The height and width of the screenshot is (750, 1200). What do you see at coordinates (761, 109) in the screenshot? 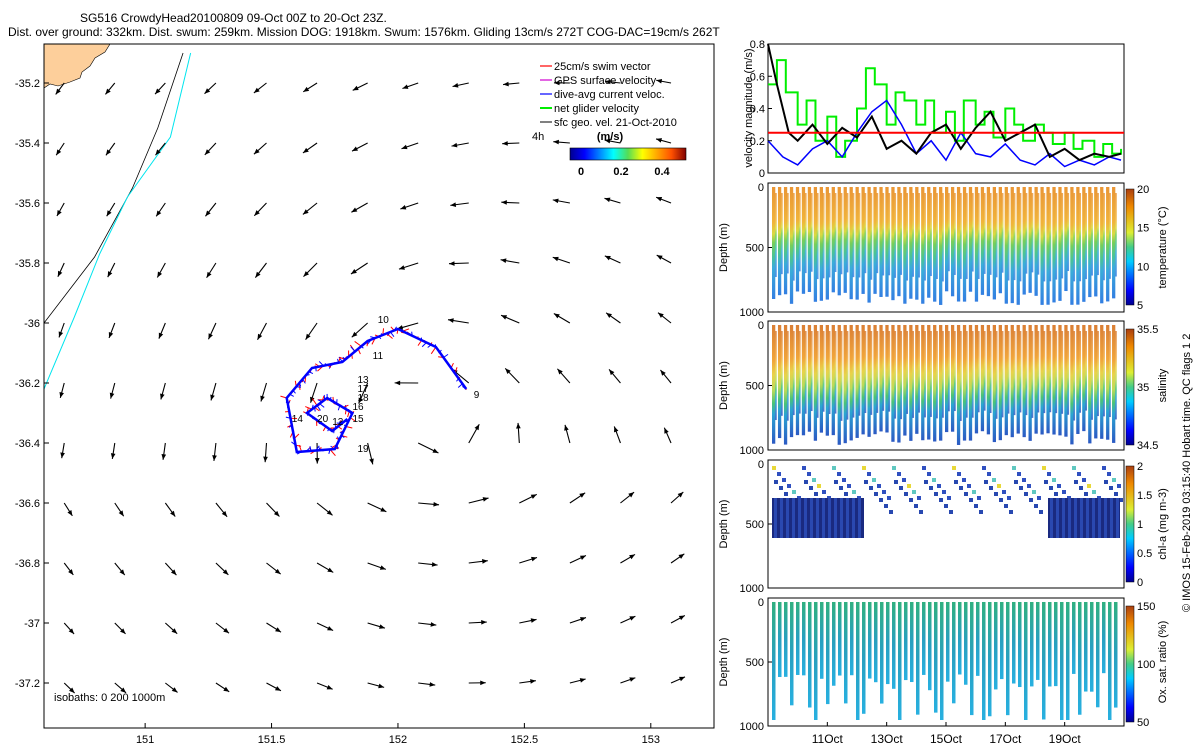
I see `velocity-axis-ticks: 0 0.2 0.4 0.6 0.8` at bounding box center [761, 109].